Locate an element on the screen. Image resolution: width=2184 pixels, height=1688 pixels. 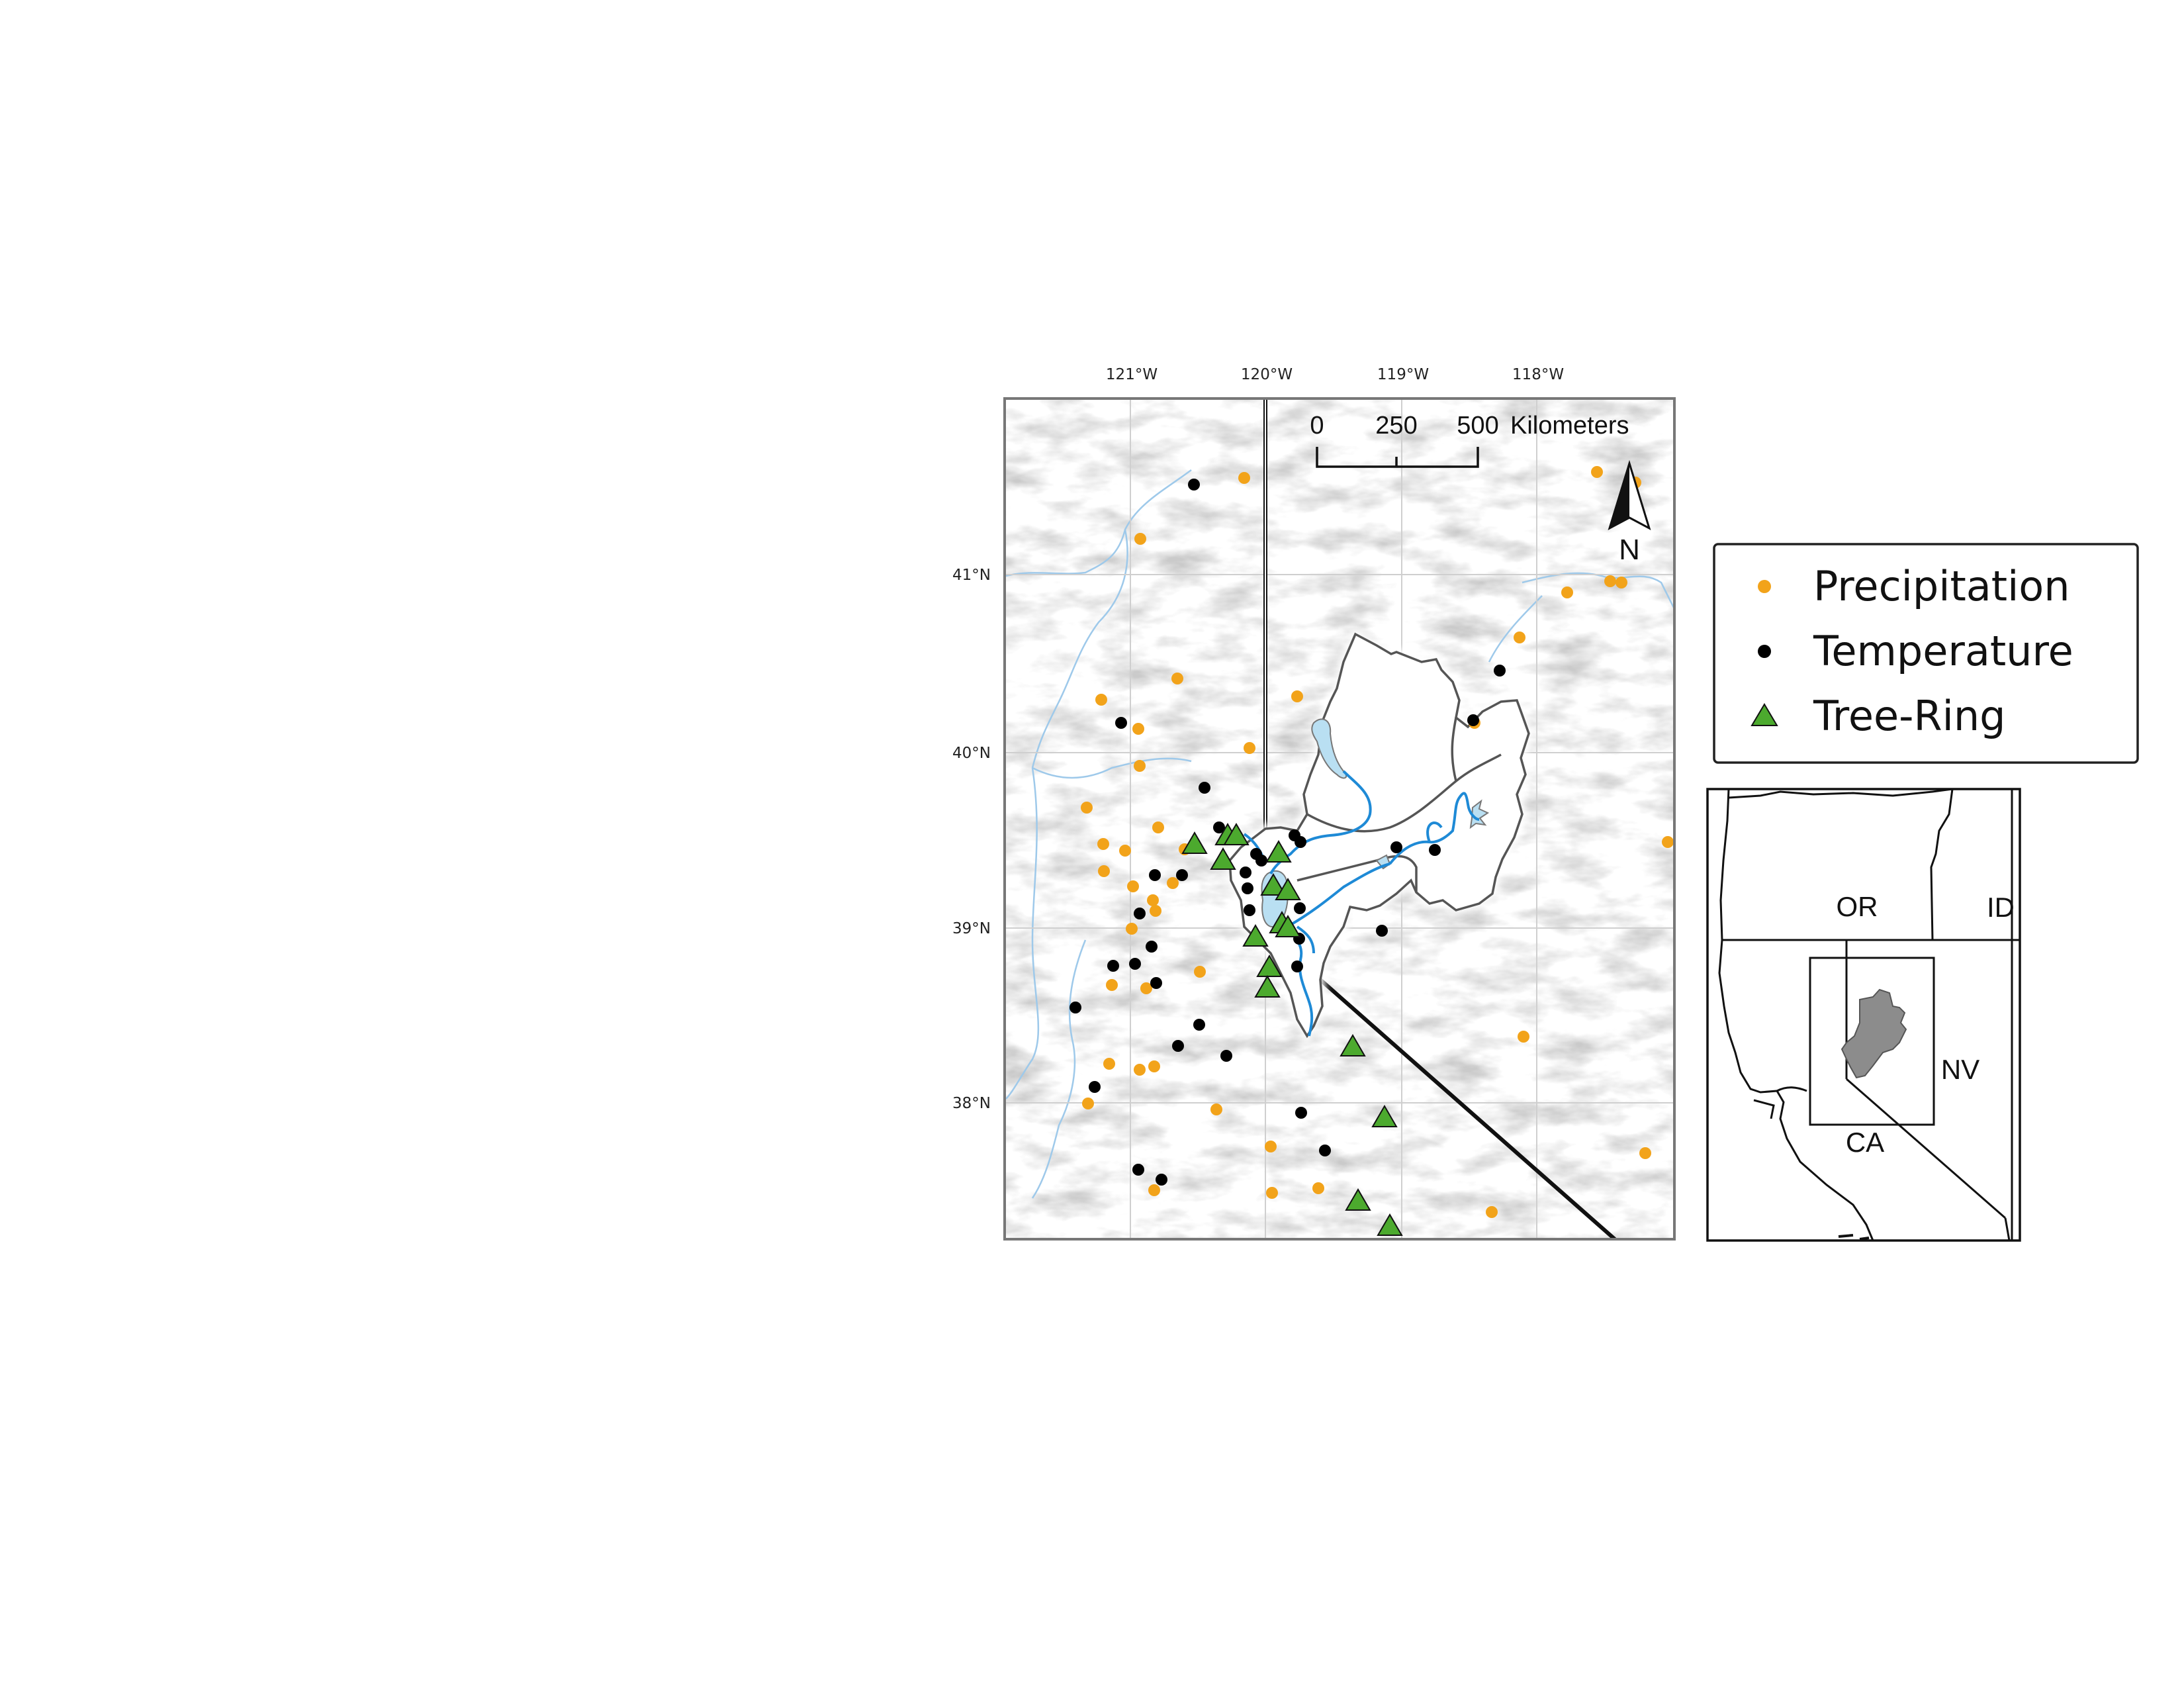
carson-sink is located at coordinates (1479, 814).